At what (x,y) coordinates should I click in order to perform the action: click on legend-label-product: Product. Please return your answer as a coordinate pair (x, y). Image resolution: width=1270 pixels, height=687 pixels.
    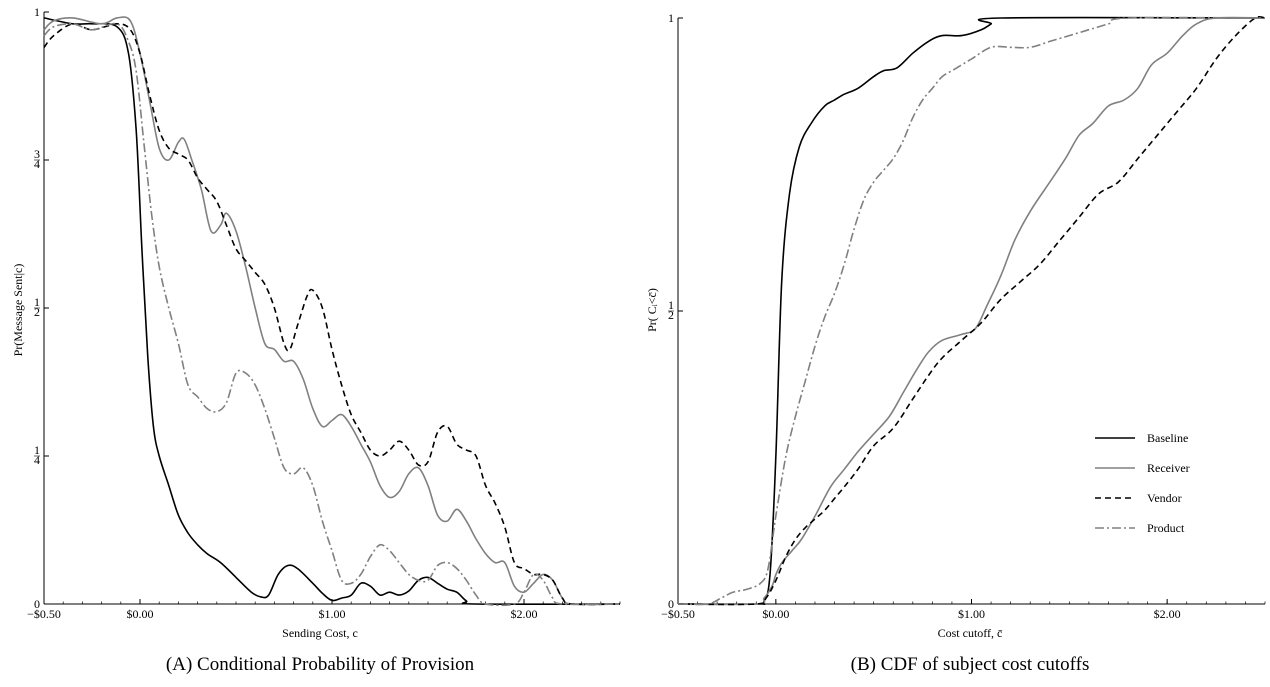
    Looking at the image, I should click on (1166, 528).